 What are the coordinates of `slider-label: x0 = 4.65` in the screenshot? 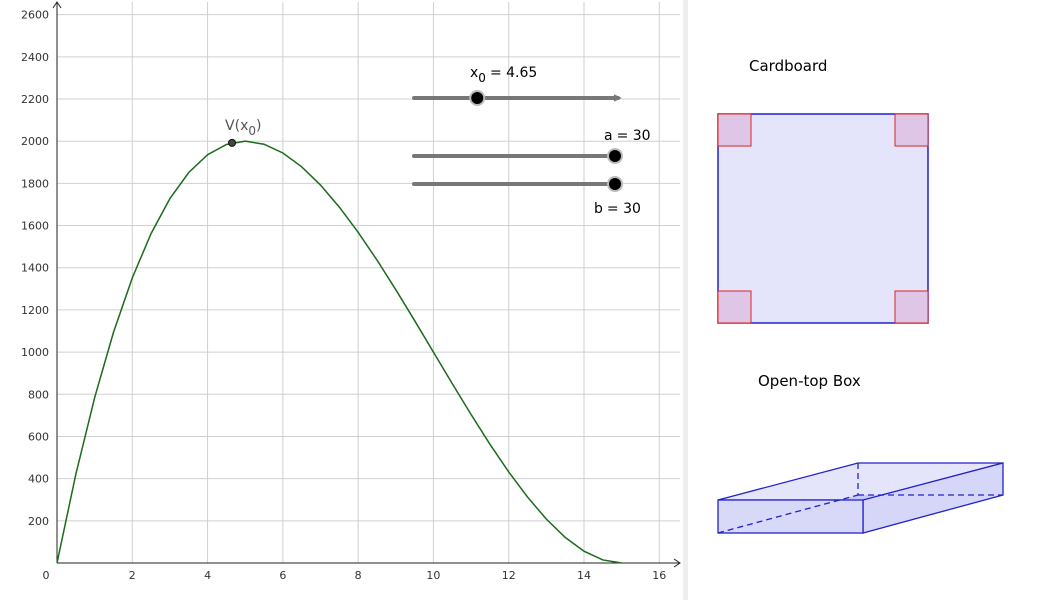 It's located at (503, 75).